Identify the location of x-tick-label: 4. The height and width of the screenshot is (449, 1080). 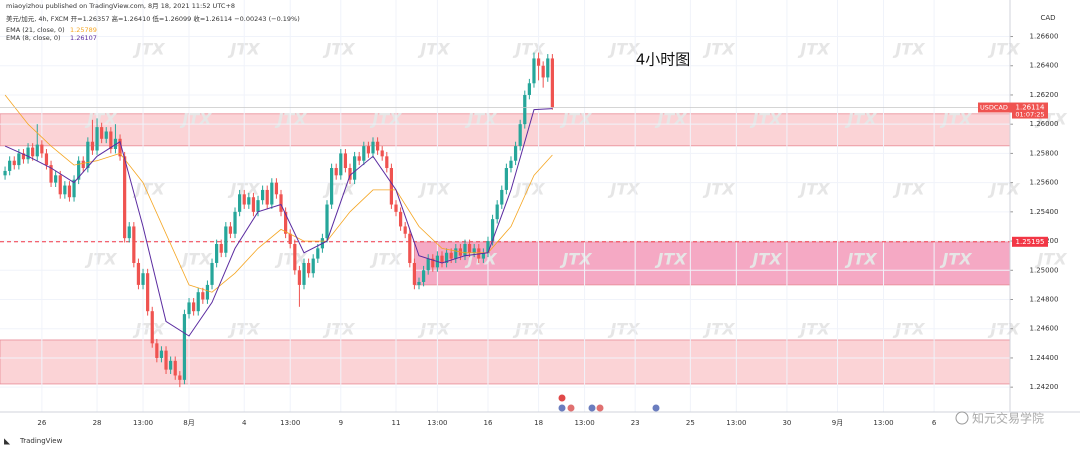
(244, 423).